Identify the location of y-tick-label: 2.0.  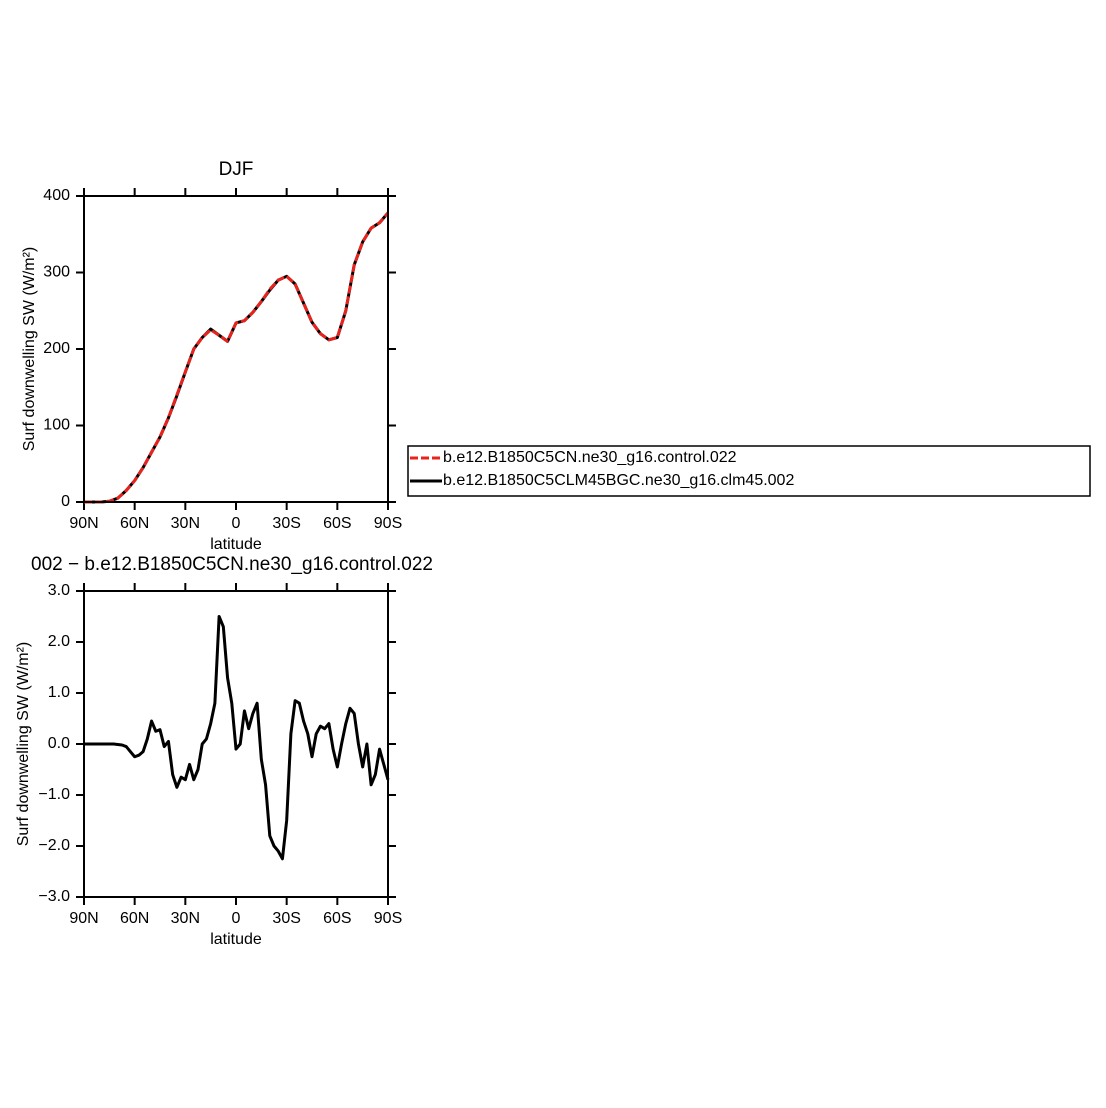
(59, 641).